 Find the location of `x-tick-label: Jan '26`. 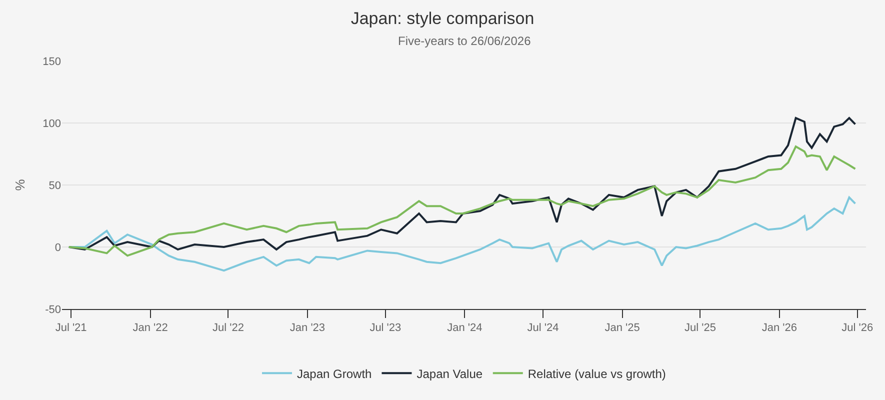

x-tick-label: Jan '26 is located at coordinates (780, 328).